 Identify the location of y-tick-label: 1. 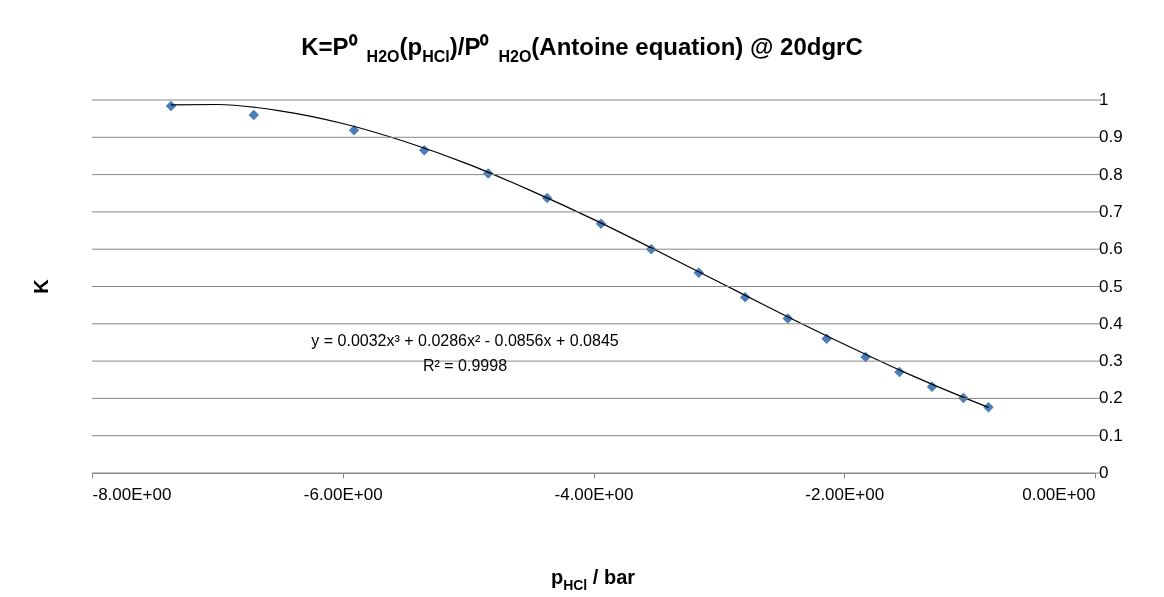
(1104, 99).